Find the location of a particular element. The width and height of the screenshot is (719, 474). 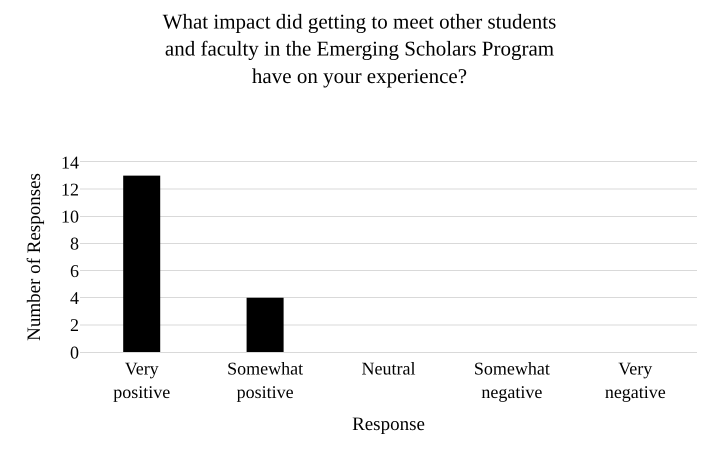

y-axis-title: Number of Responses is located at coordinates (34, 257).